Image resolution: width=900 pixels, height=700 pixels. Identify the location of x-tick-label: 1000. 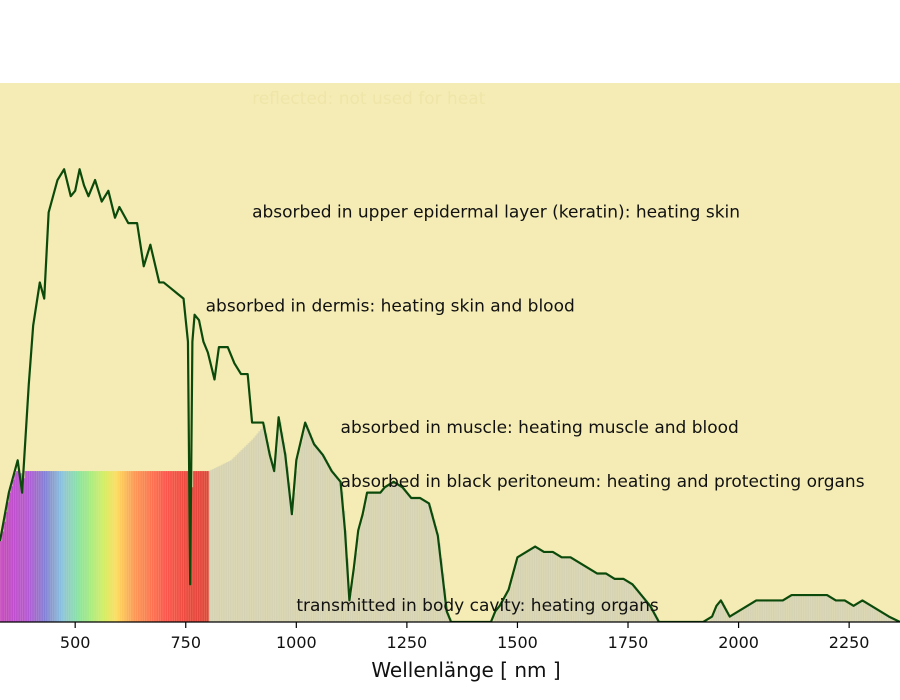
(296, 642).